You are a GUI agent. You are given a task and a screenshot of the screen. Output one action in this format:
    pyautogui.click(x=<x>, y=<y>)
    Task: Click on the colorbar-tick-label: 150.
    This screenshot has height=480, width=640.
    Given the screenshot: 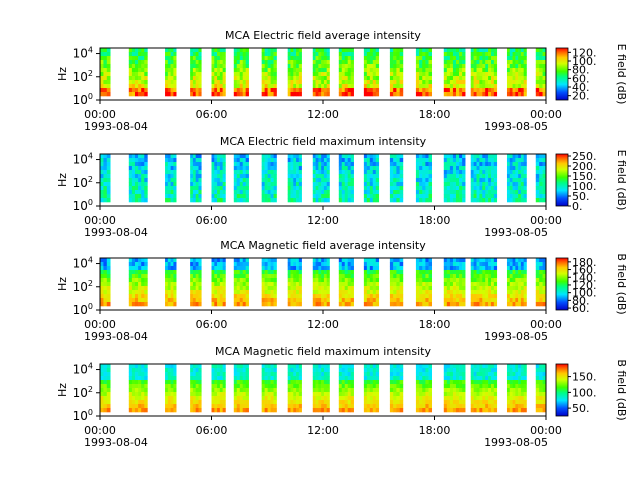 What is the action you would take?
    pyautogui.click(x=584, y=176)
    